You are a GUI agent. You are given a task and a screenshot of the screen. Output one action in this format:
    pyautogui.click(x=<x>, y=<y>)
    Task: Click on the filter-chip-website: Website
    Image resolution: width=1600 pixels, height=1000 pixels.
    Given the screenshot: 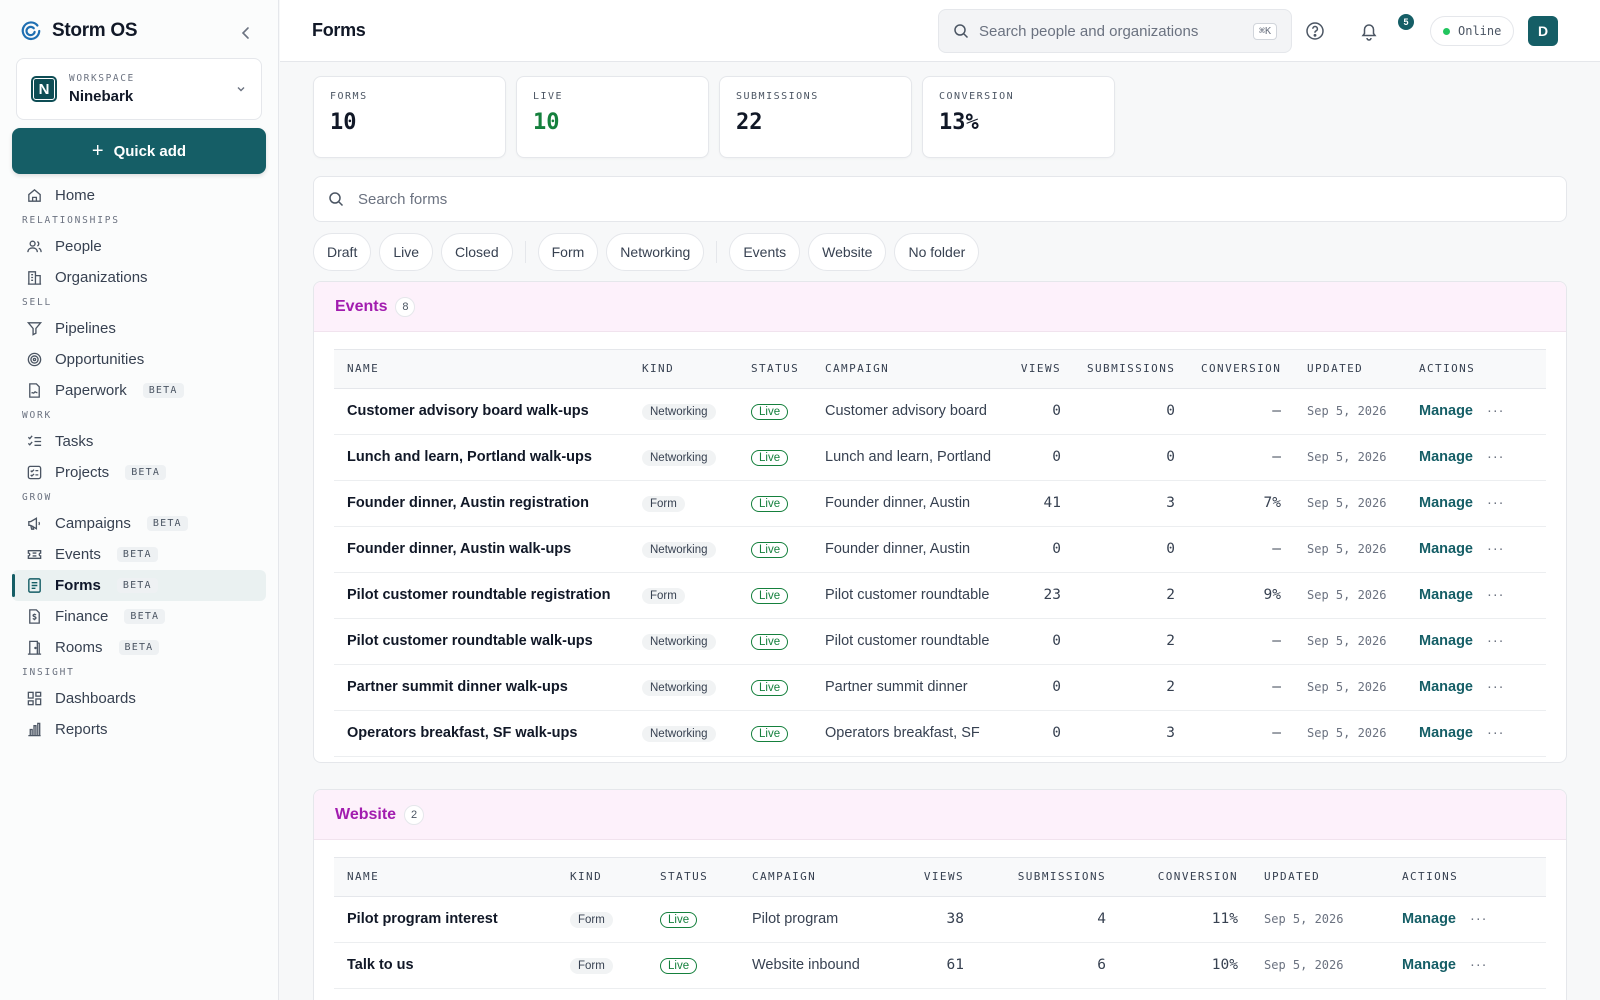 What is the action you would take?
    pyautogui.click(x=847, y=252)
    